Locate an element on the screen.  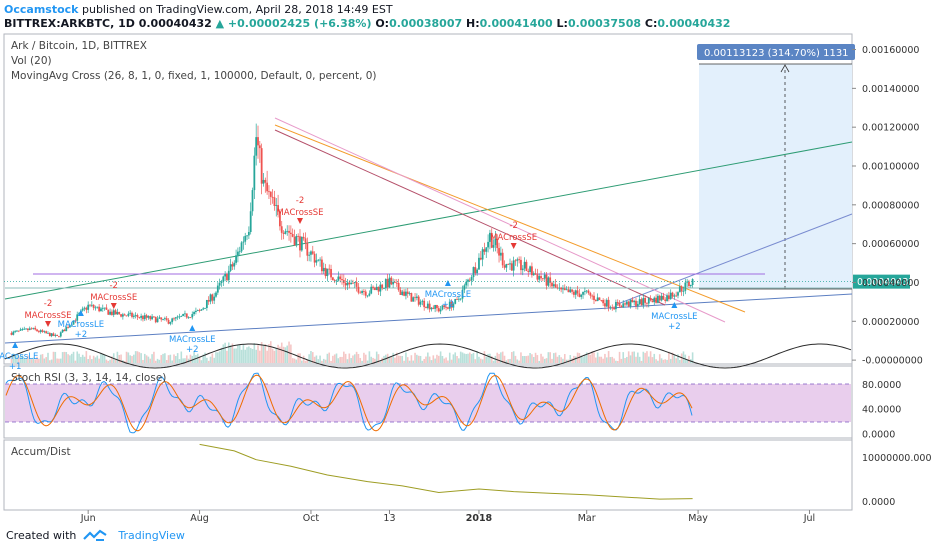
sell-arrow-icon is located at coordinates (513, 246).